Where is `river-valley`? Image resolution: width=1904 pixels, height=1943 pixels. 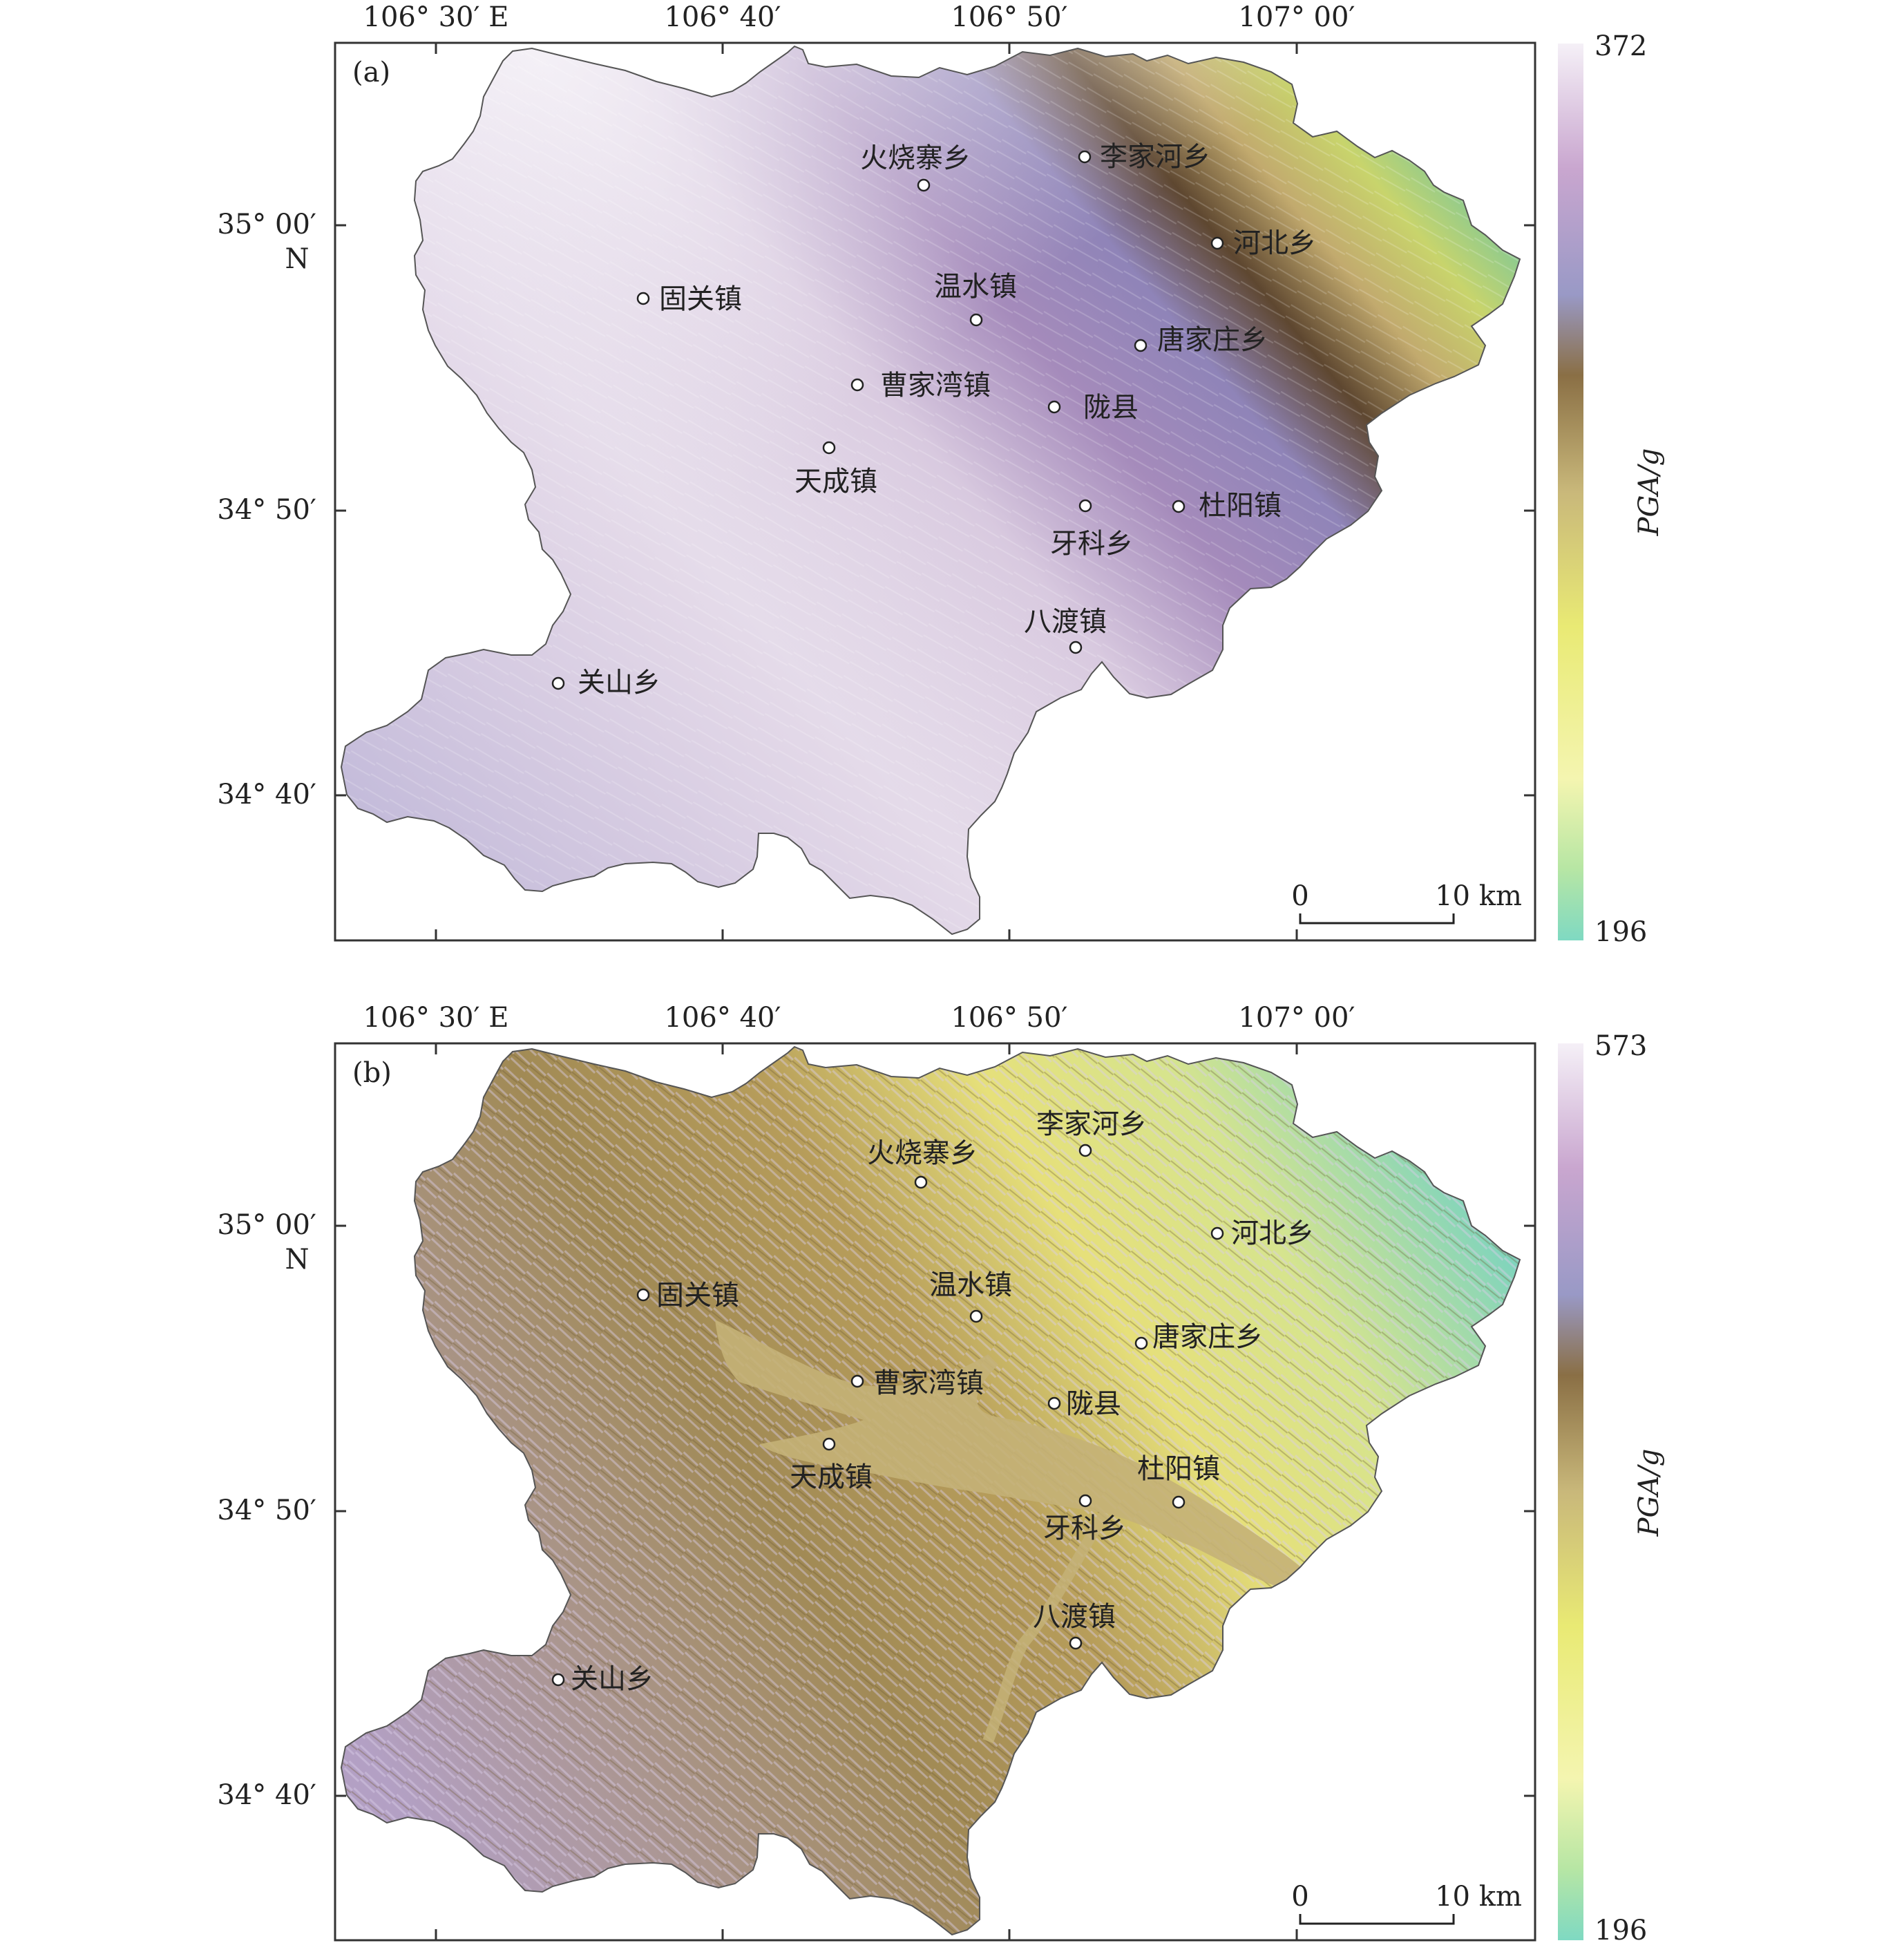
river-valley is located at coordinates (1017, 1458).